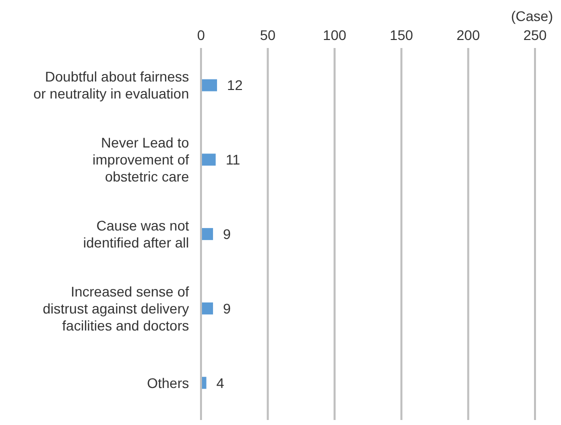 This screenshot has height=425, width=561. What do you see at coordinates (220, 382) in the screenshot?
I see `data-label: 4` at bounding box center [220, 382].